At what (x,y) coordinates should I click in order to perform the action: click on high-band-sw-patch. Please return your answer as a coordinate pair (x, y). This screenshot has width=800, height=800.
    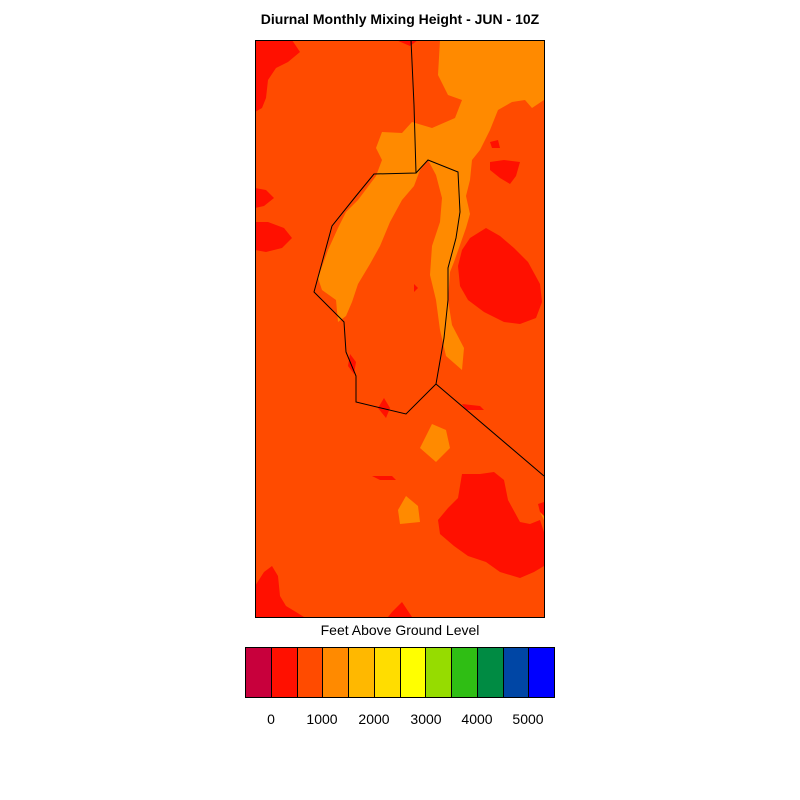
    Looking at the image, I should click on (409, 510).